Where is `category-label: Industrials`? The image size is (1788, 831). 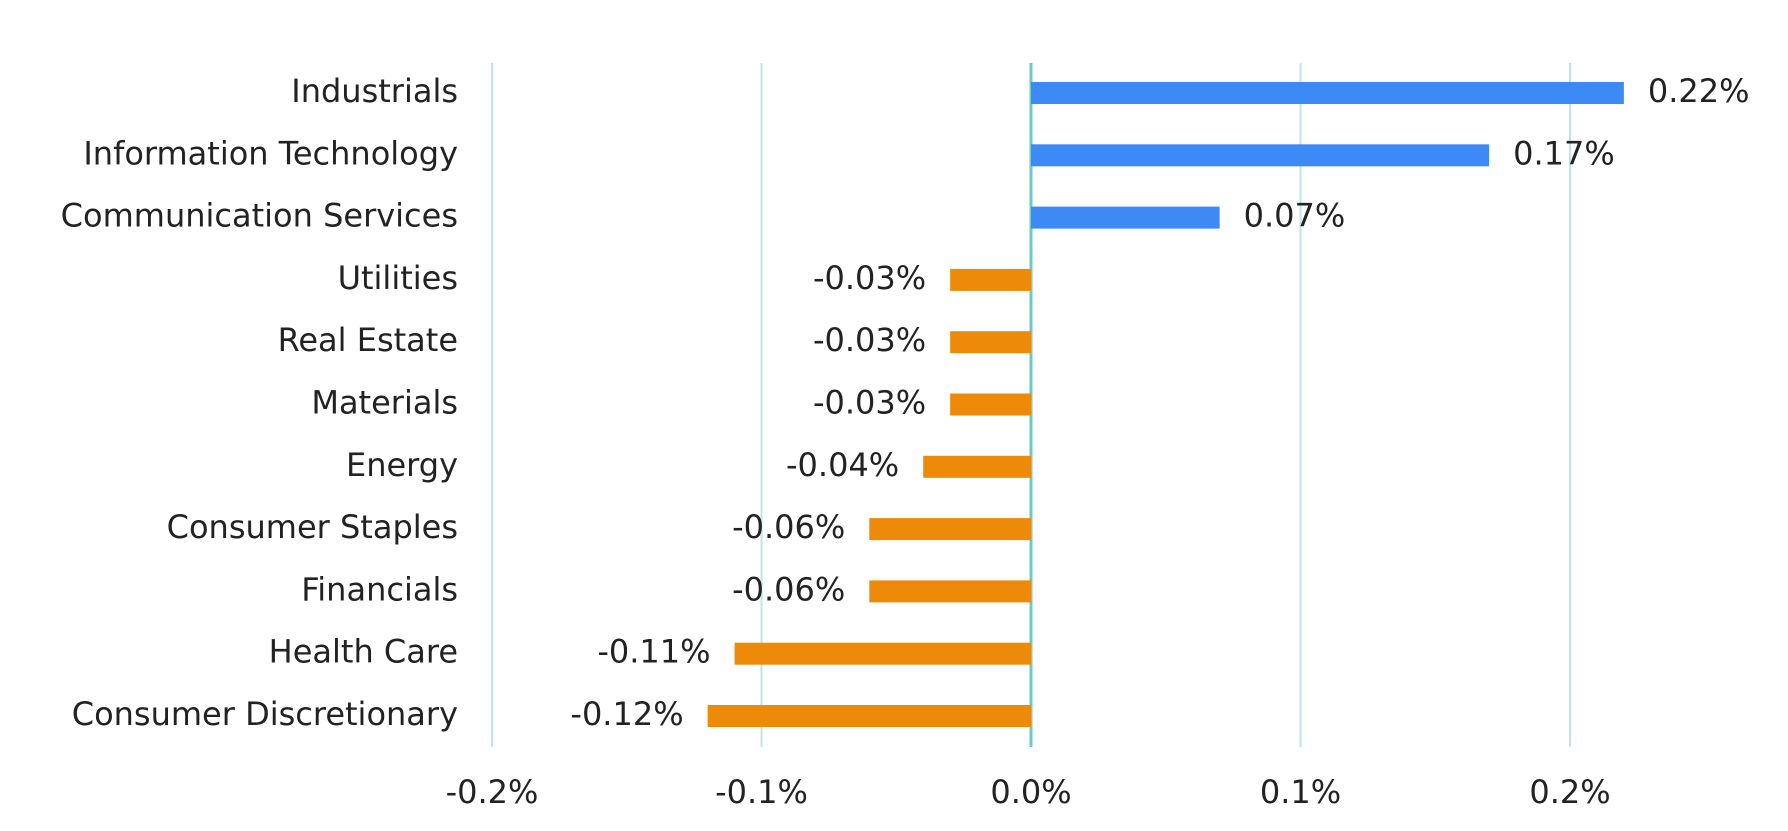 category-label: Industrials is located at coordinates (374, 91).